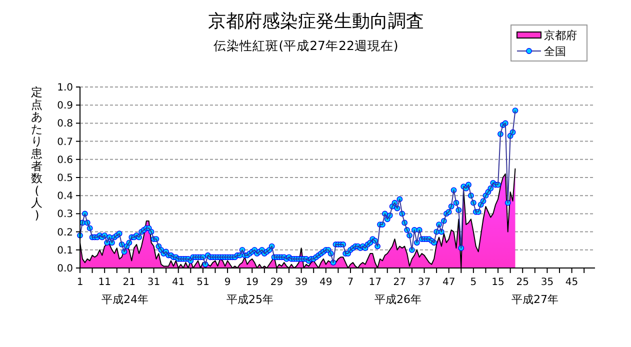  What do you see at coordinates (306, 45) in the screenshot?
I see `chart-subtitle: 伝染性紅斑(平成27年22週現在)` at bounding box center [306, 45].